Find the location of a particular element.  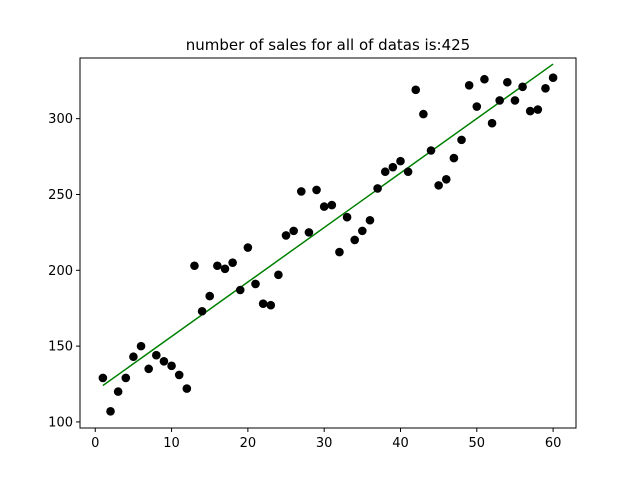

x-tick-label: 30 is located at coordinates (324, 443).